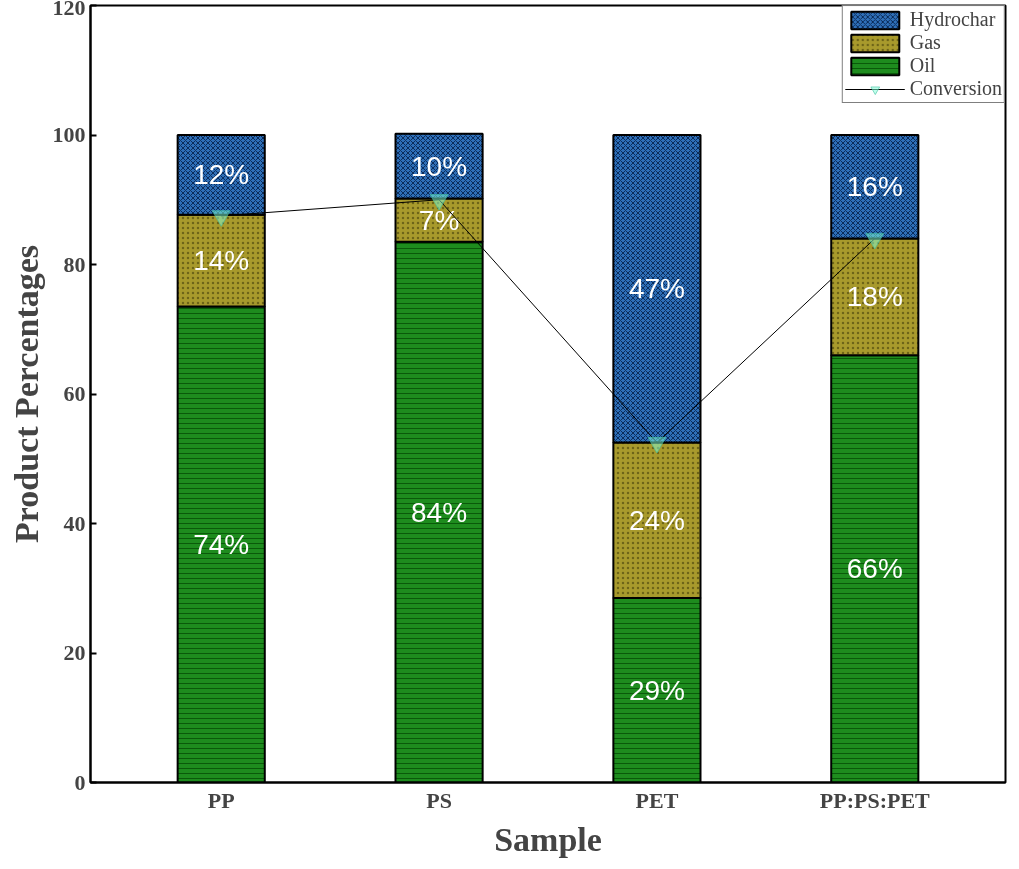  Describe the element at coordinates (221, 800) in the screenshot. I see `x-tick-label: PP` at that location.